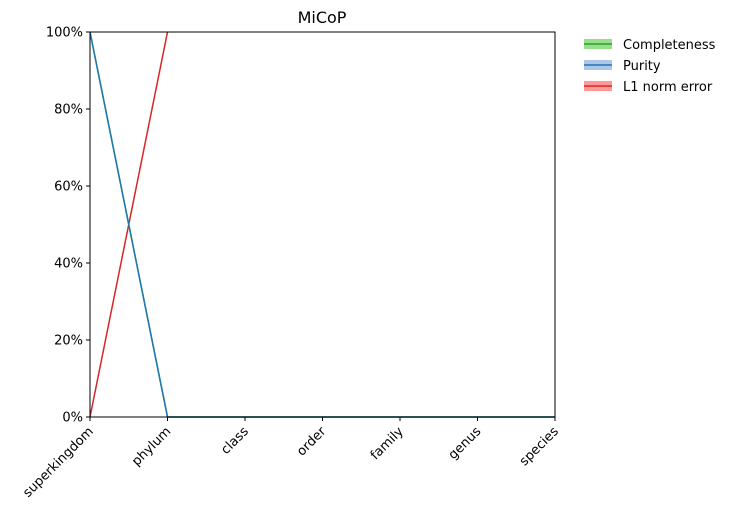 The height and width of the screenshot is (517, 737). I want to click on legend-label: Completeness, so click(669, 45).